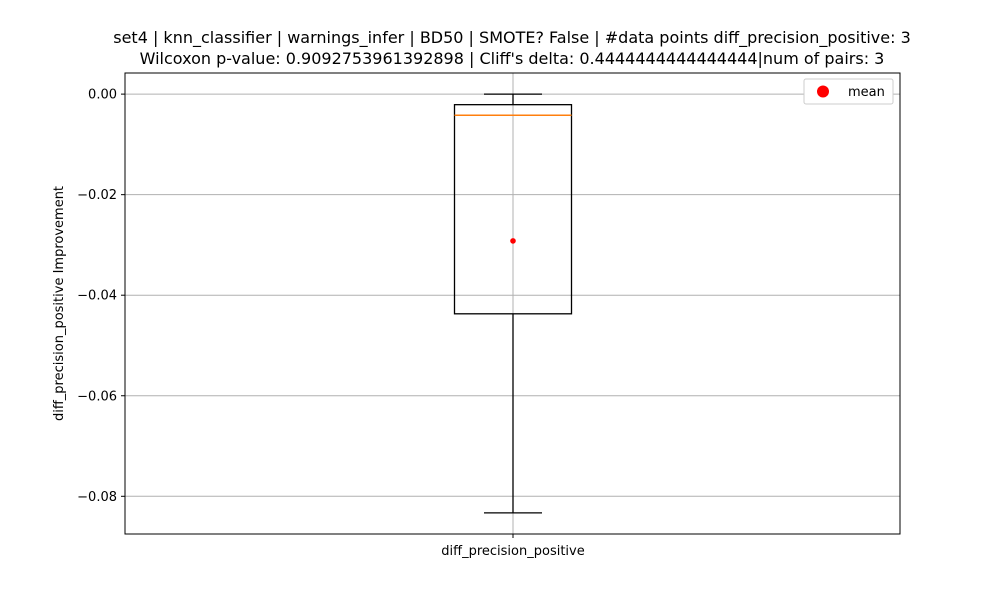 The height and width of the screenshot is (604, 1000). I want to click on y-tick-label: −0.06, so click(97, 396).